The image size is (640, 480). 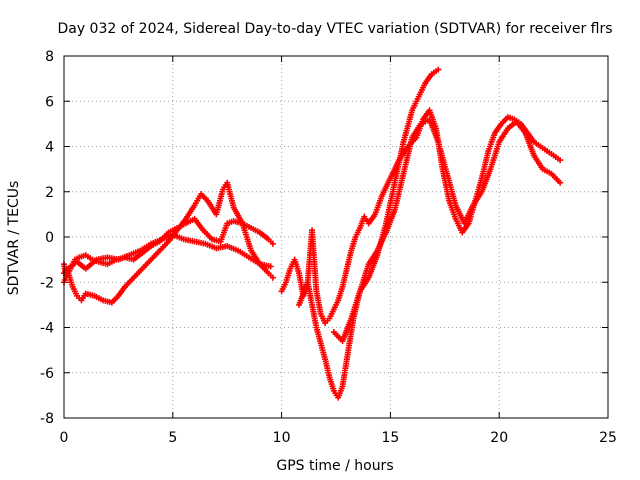 What do you see at coordinates (49, 238) in the screenshot?
I see `y-tick-label: 0` at bounding box center [49, 238].